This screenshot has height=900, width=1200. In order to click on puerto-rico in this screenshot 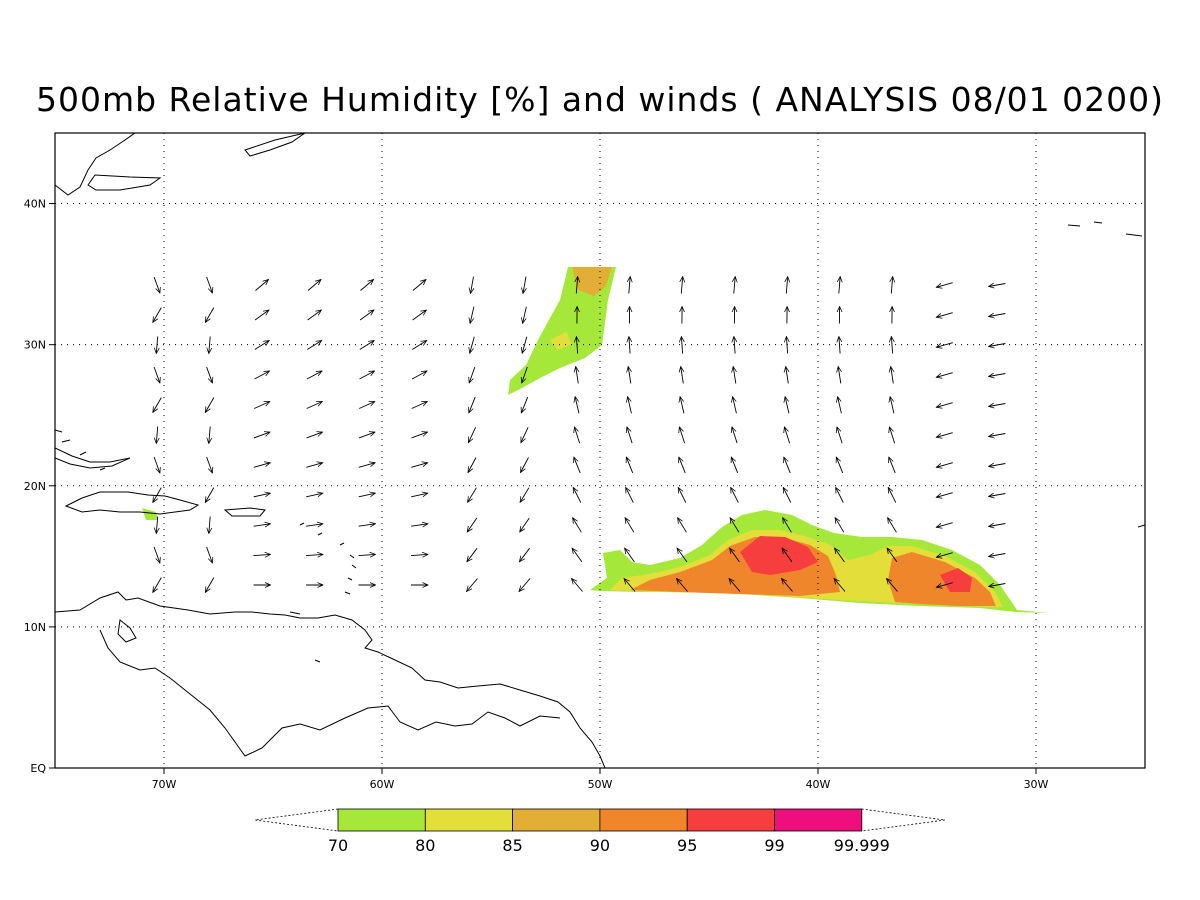, I will do `click(244, 512)`.